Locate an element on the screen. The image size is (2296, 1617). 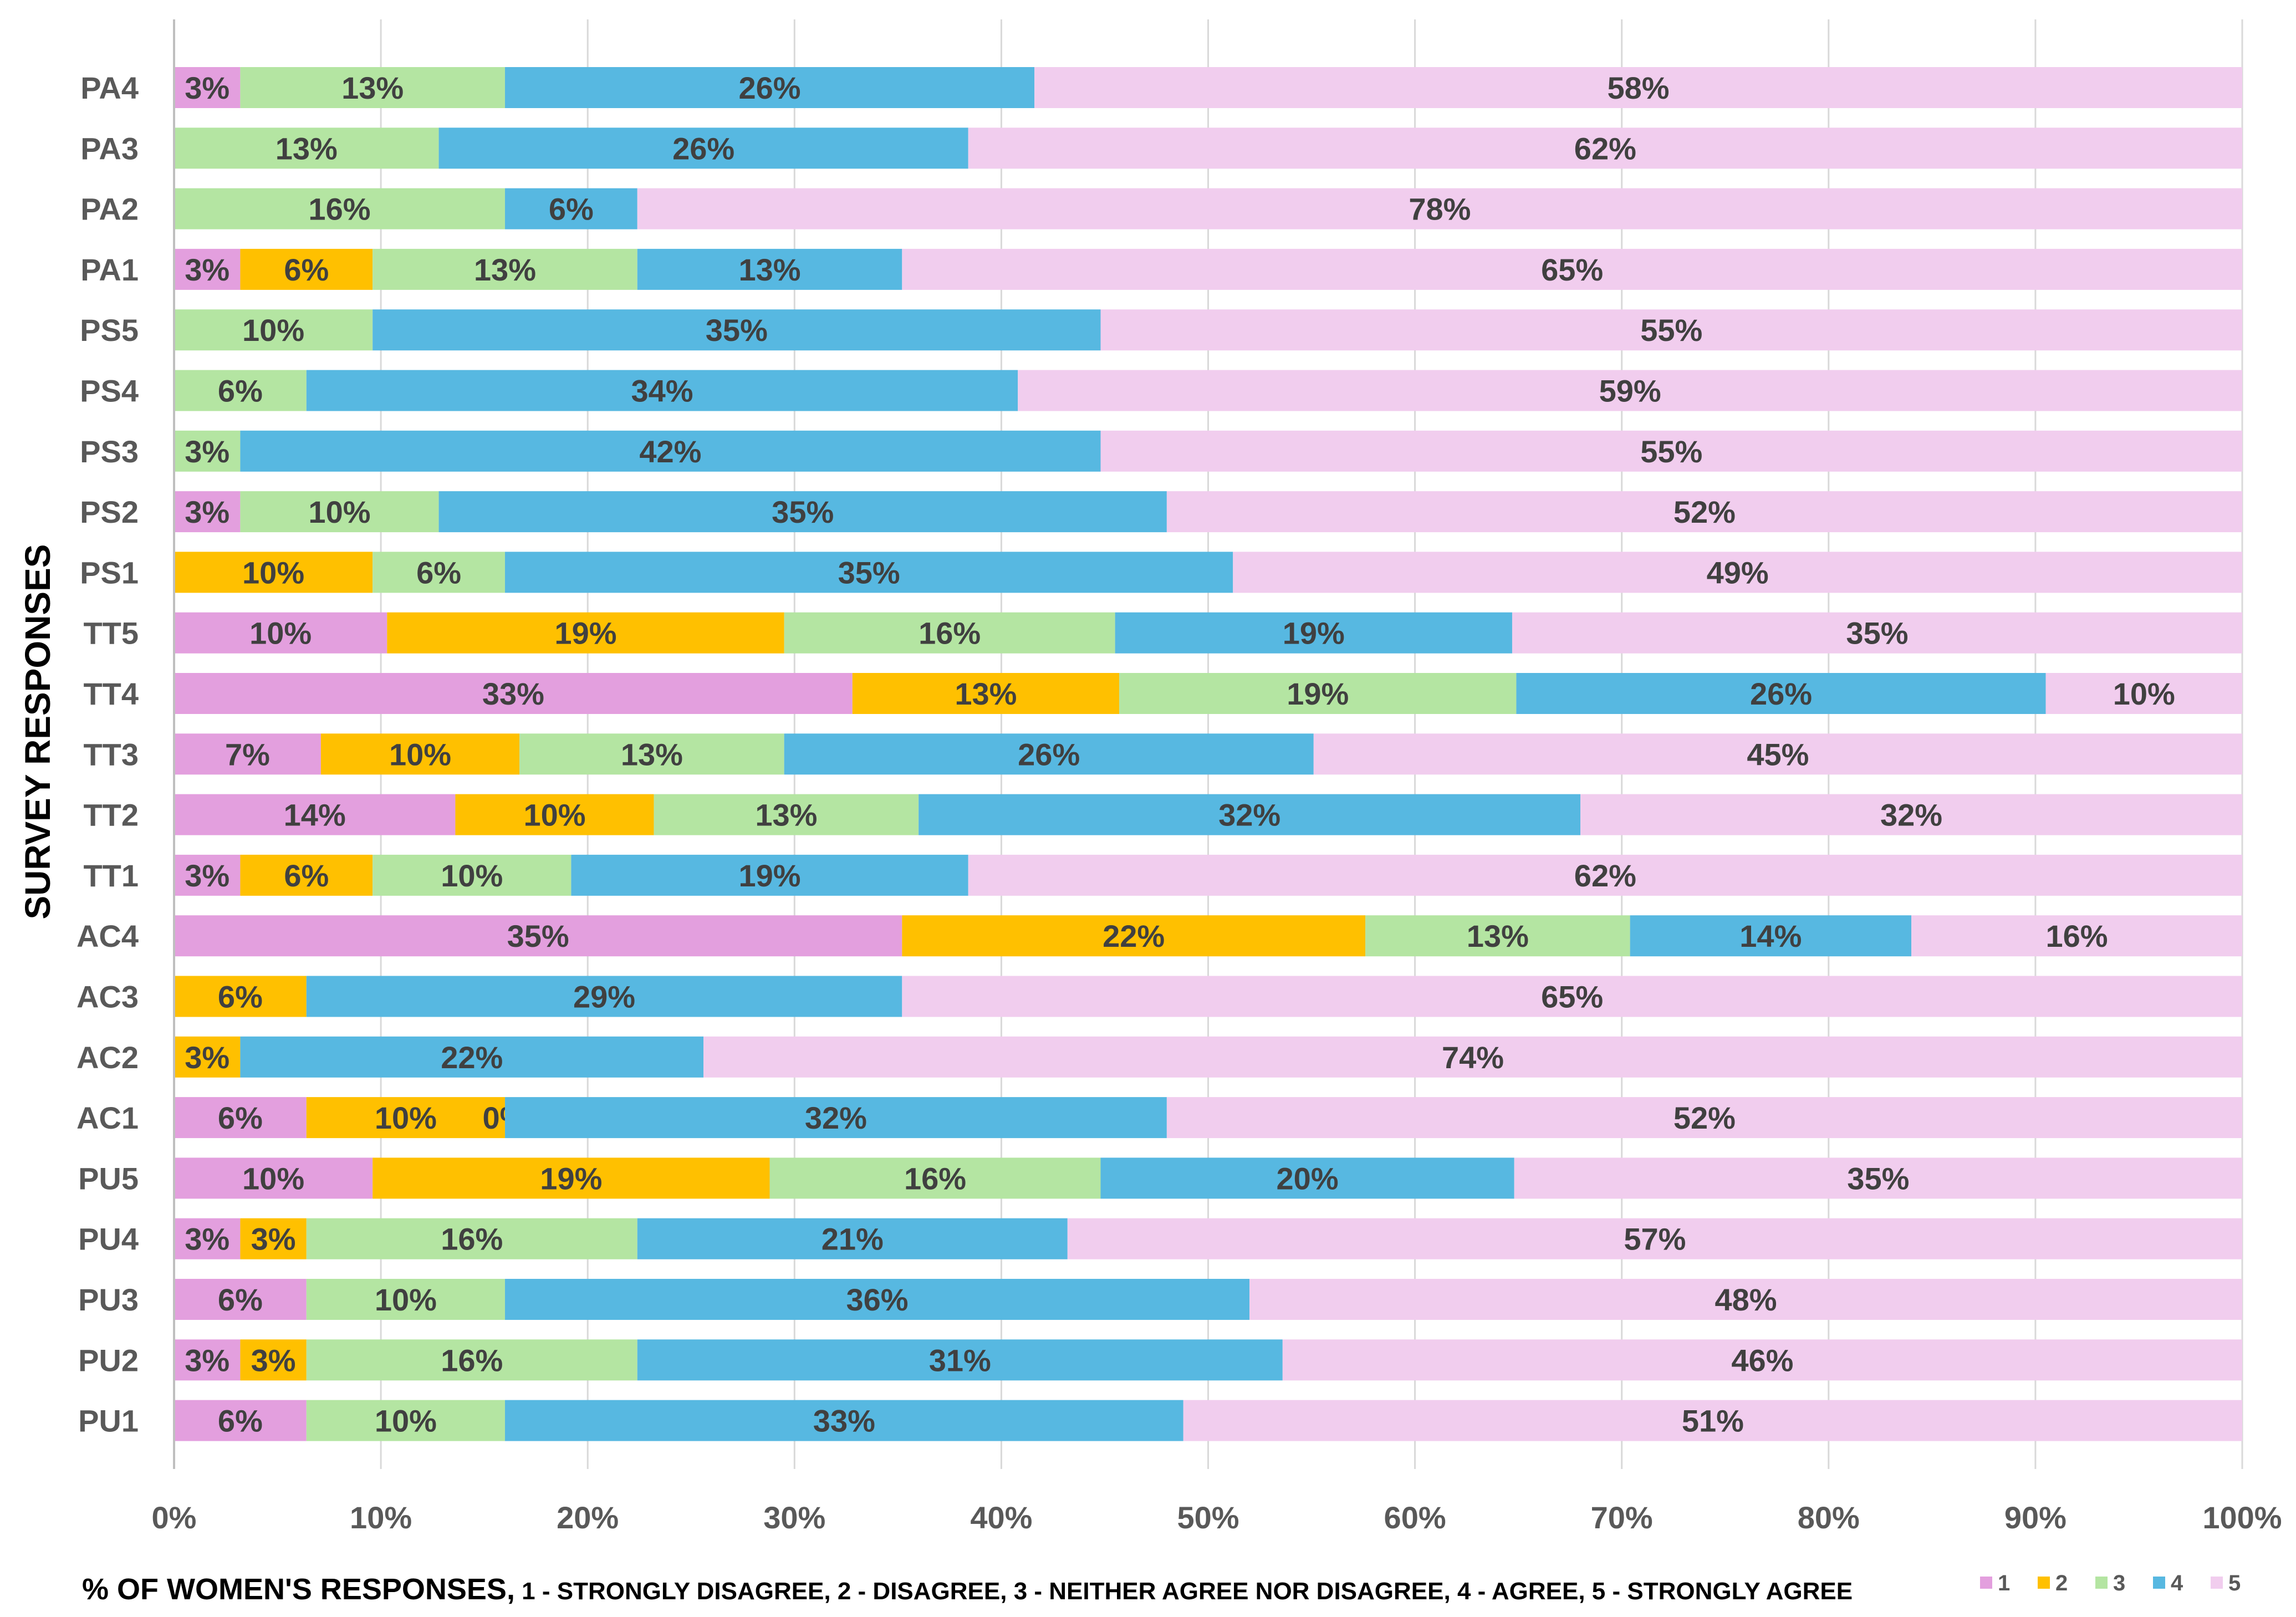
x-tick-label: 80% is located at coordinates (1829, 1517).